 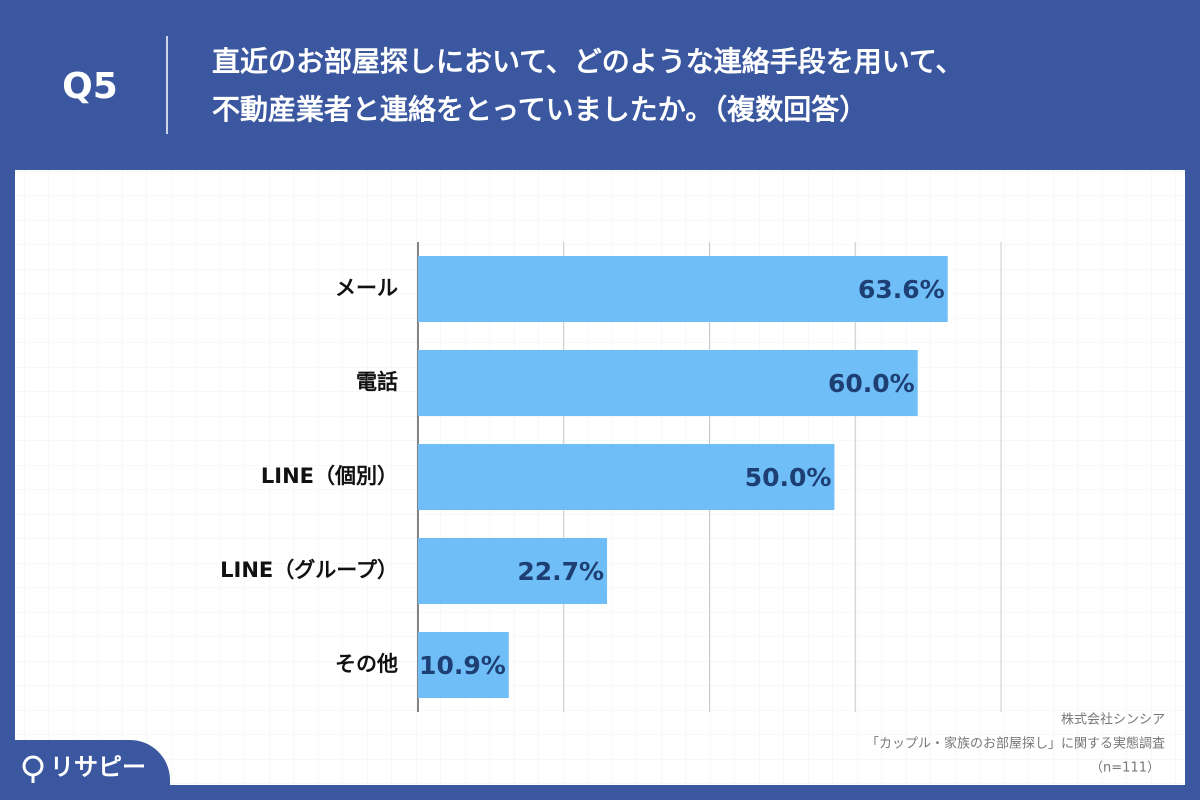 What do you see at coordinates (366, 288) in the screenshot?
I see `category-label: メール` at bounding box center [366, 288].